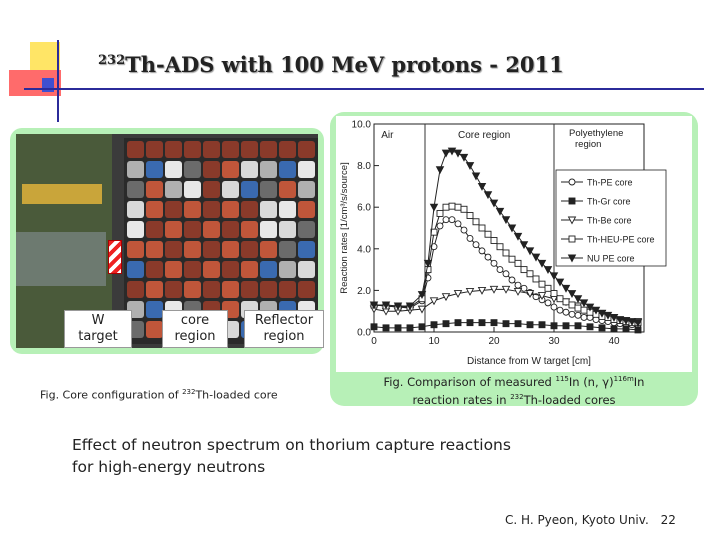 Image resolution: width=720 pixels, height=540 pixels. What do you see at coordinates (115, 257) in the screenshot?
I see `photo-target-marker` at bounding box center [115, 257].